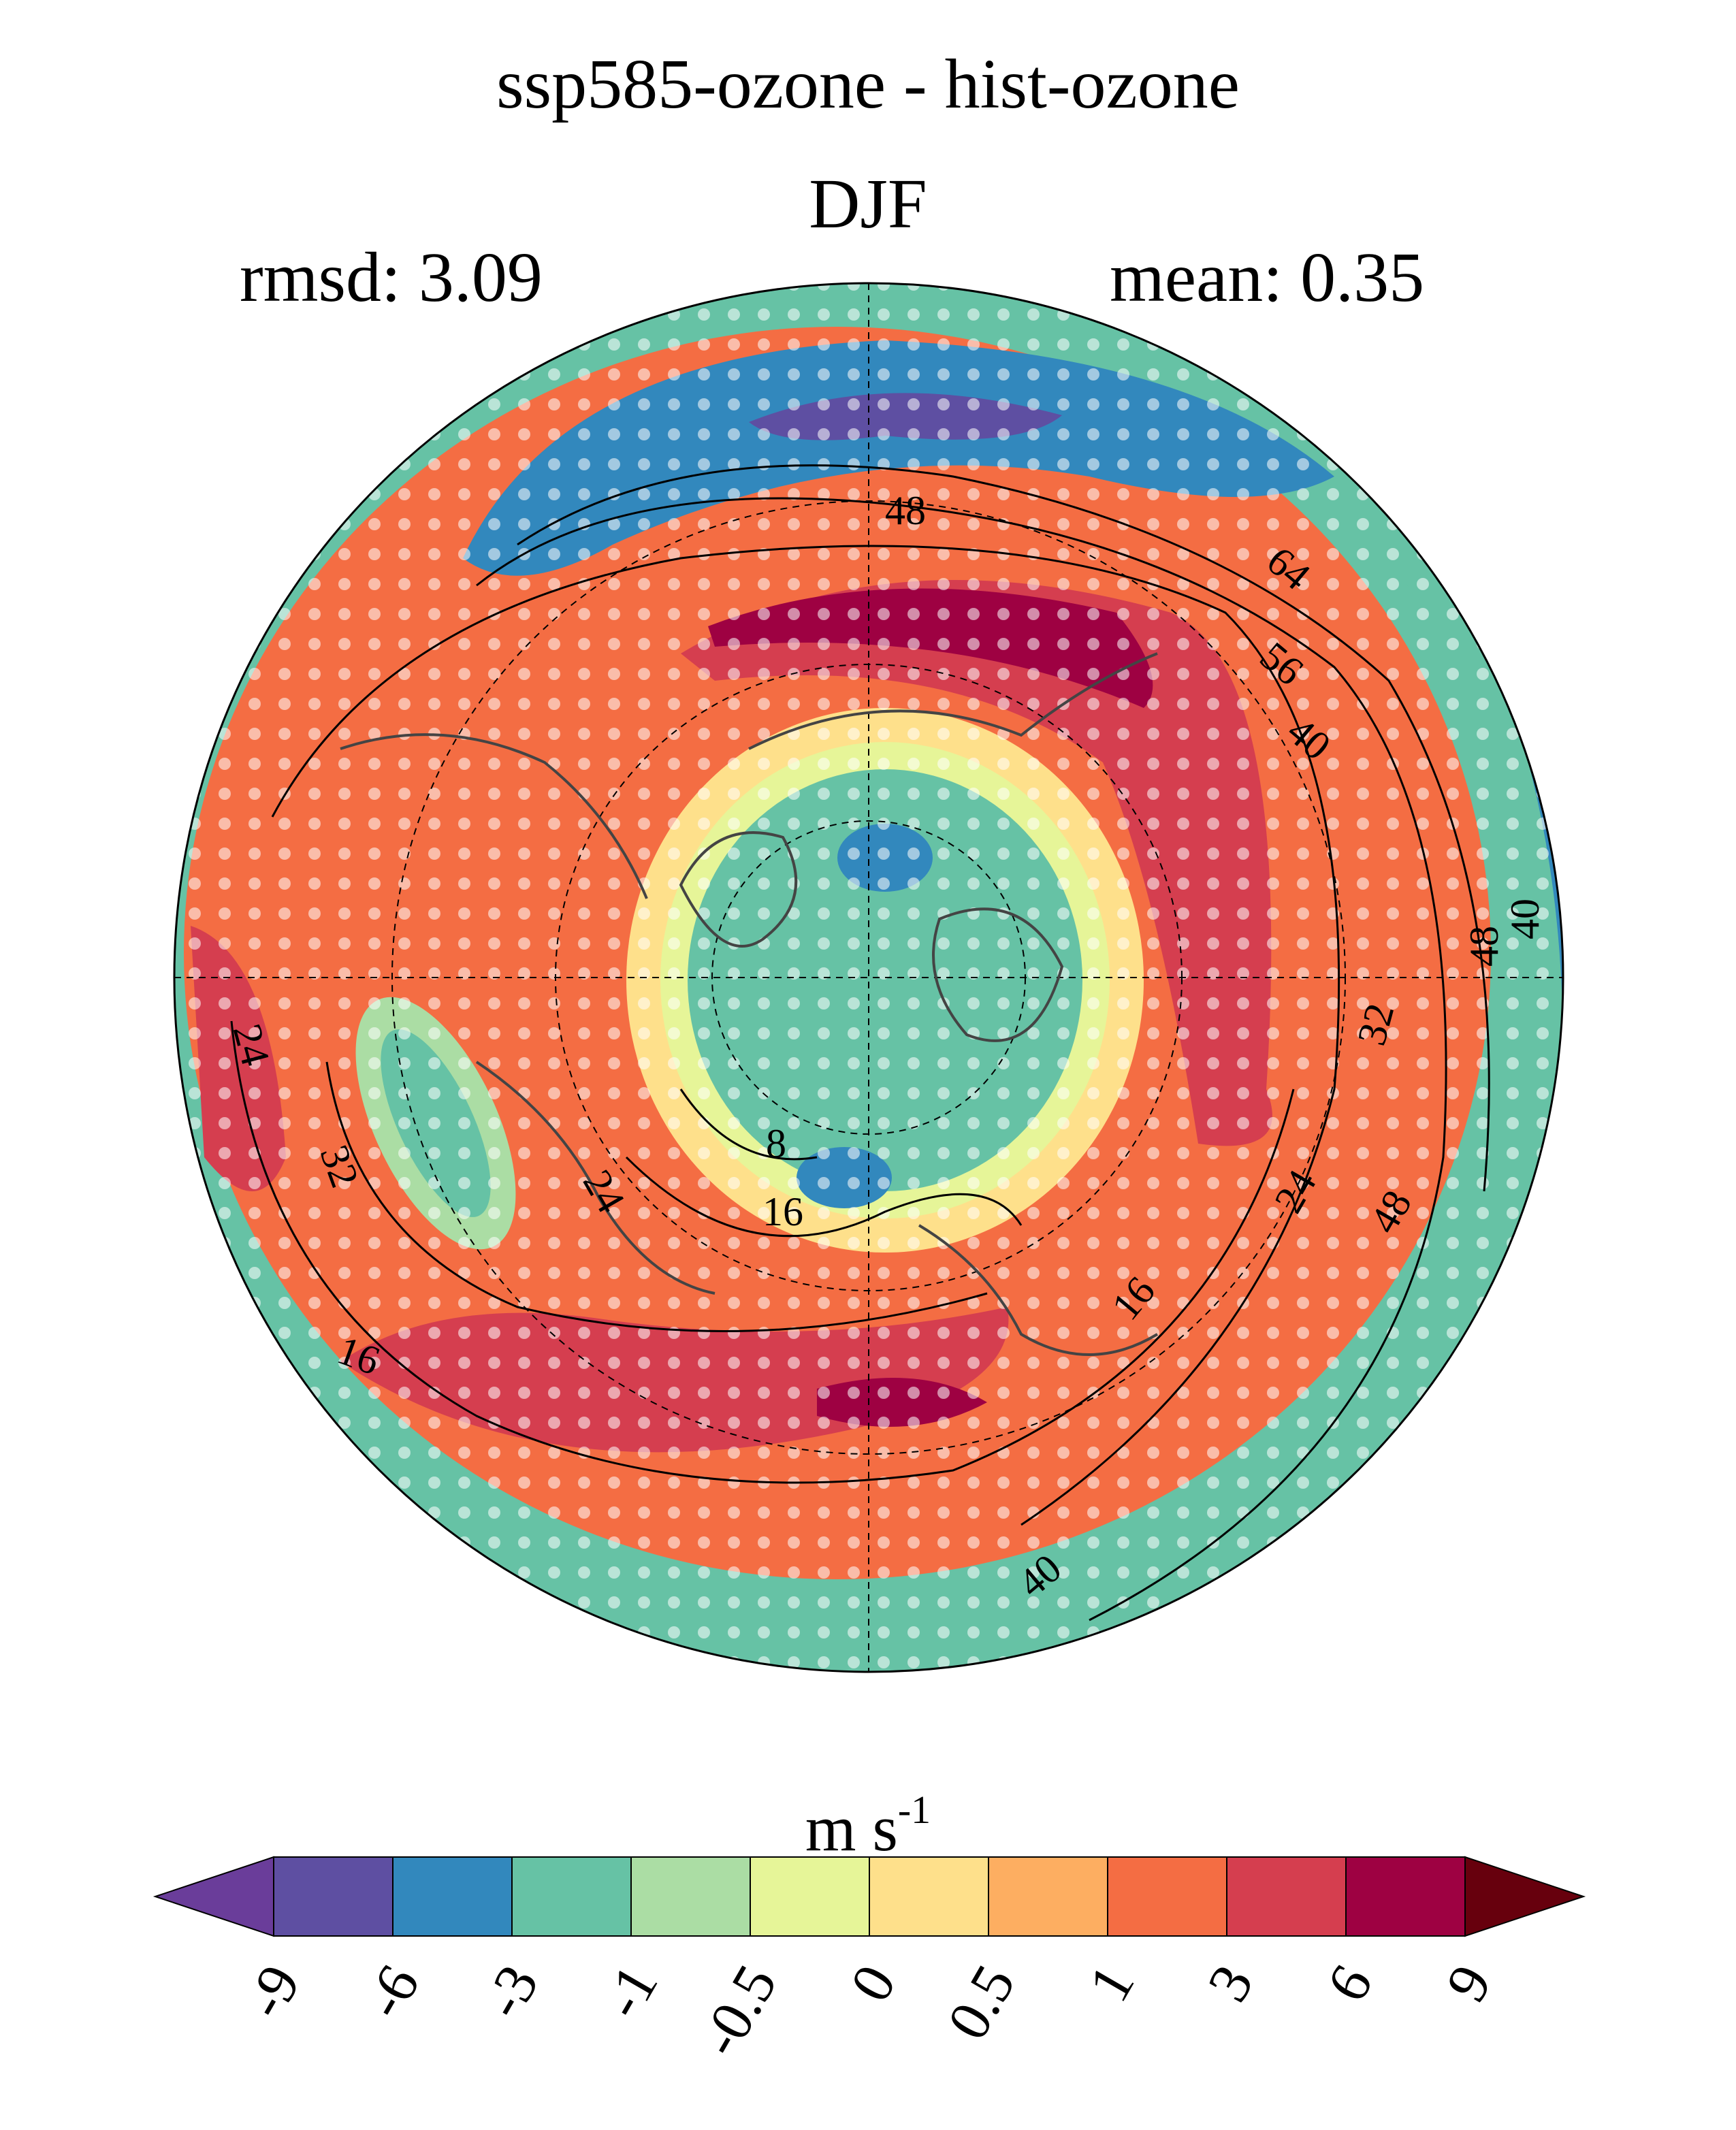 The height and width of the screenshot is (2130, 1736). I want to click on mean-label: mean: 0.35, so click(1267, 277).